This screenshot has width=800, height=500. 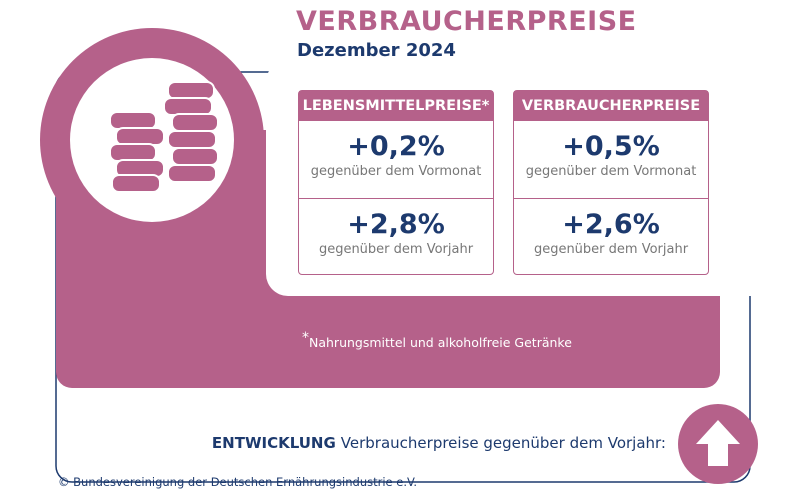 What do you see at coordinates (718, 443) in the screenshot?
I see `up-arrow` at bounding box center [718, 443].